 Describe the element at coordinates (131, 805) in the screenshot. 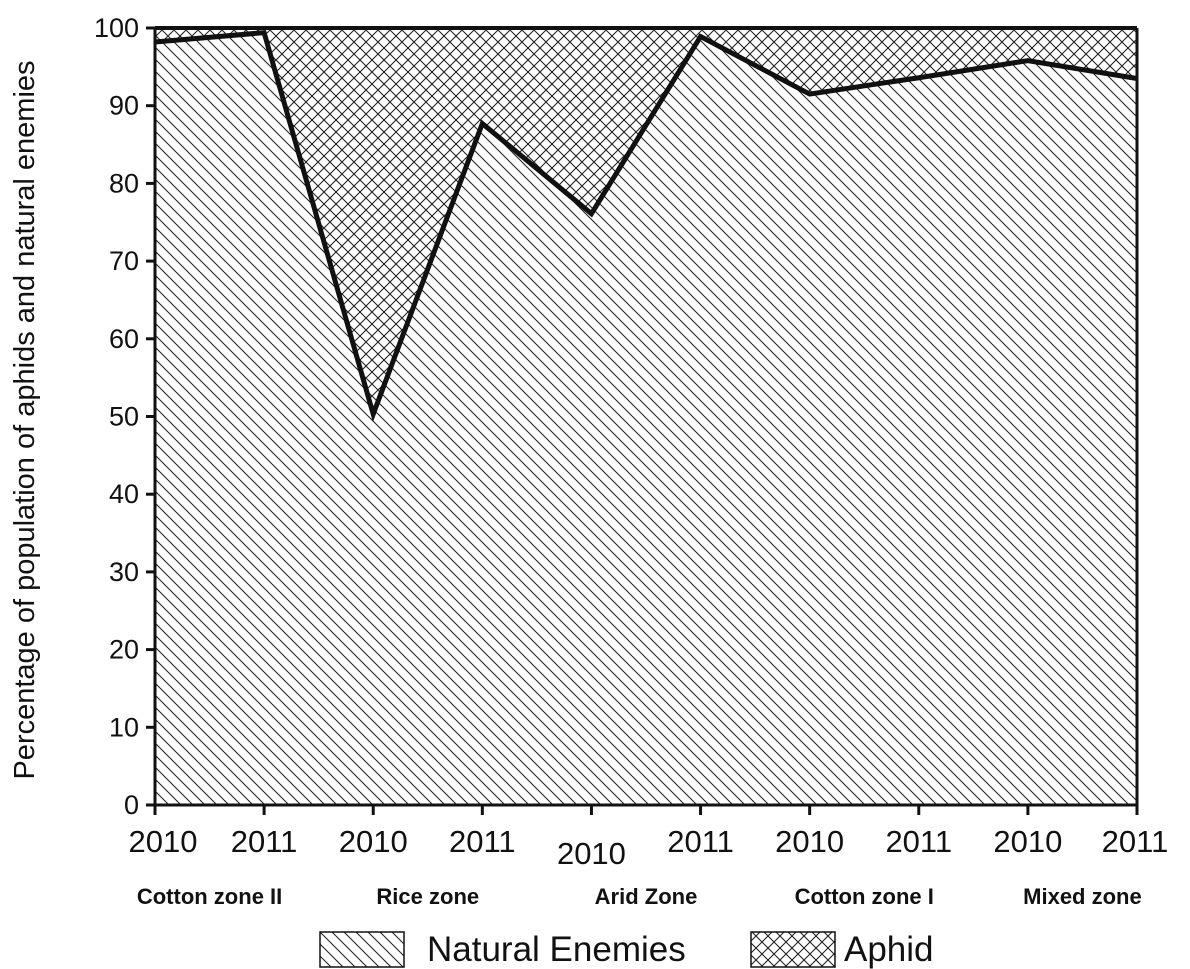

I see `y-tick-label: 0` at that location.